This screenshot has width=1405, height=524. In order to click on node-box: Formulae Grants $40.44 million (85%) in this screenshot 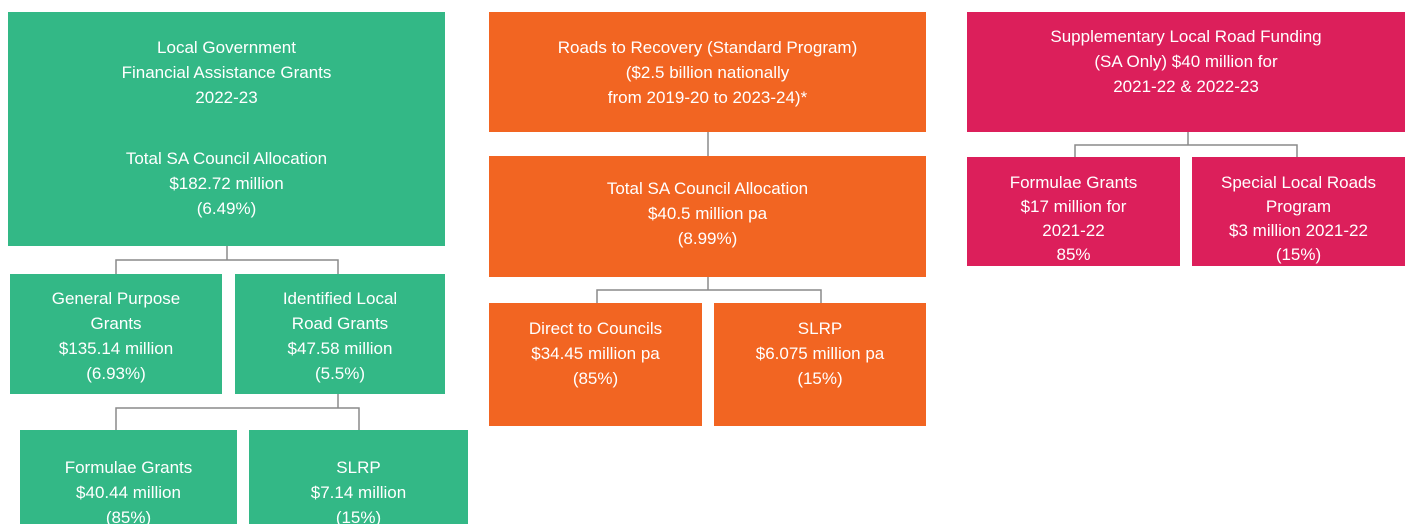, I will do `click(128, 477)`.